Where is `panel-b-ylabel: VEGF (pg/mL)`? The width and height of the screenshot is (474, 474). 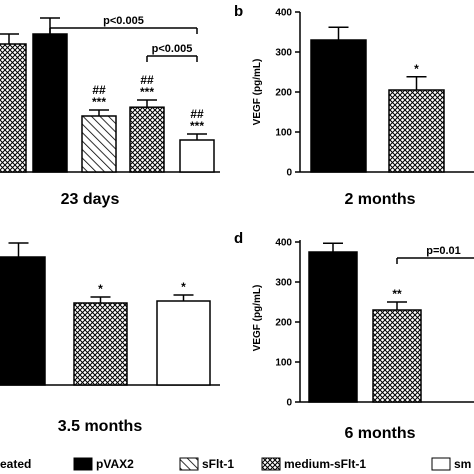
panel-b-ylabel: VEGF (pg/mL) is located at coordinates (257, 92).